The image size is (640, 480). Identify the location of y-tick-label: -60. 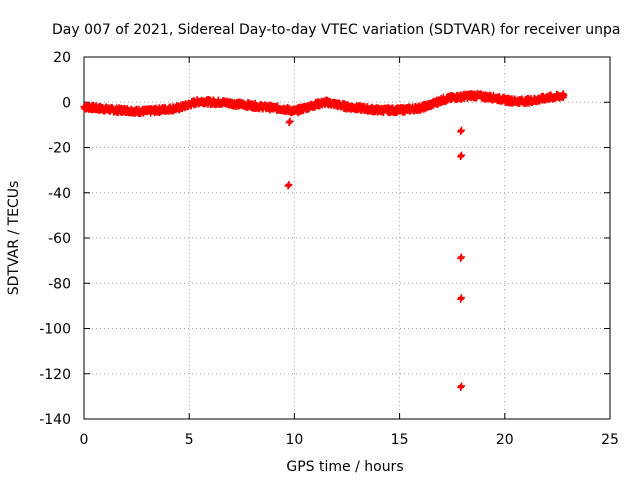
(59, 239).